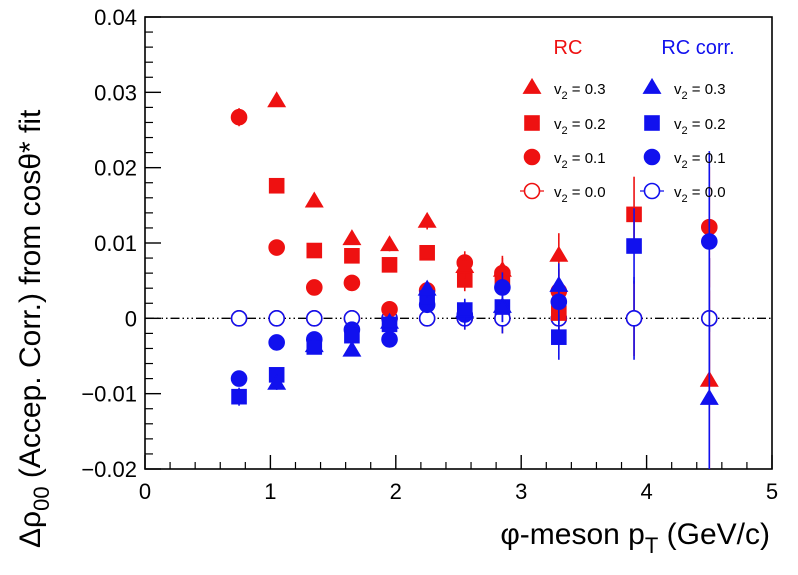 The height and width of the screenshot is (575, 798). What do you see at coordinates (115, 243) in the screenshot?
I see `y-tick-label: 0.01` at bounding box center [115, 243].